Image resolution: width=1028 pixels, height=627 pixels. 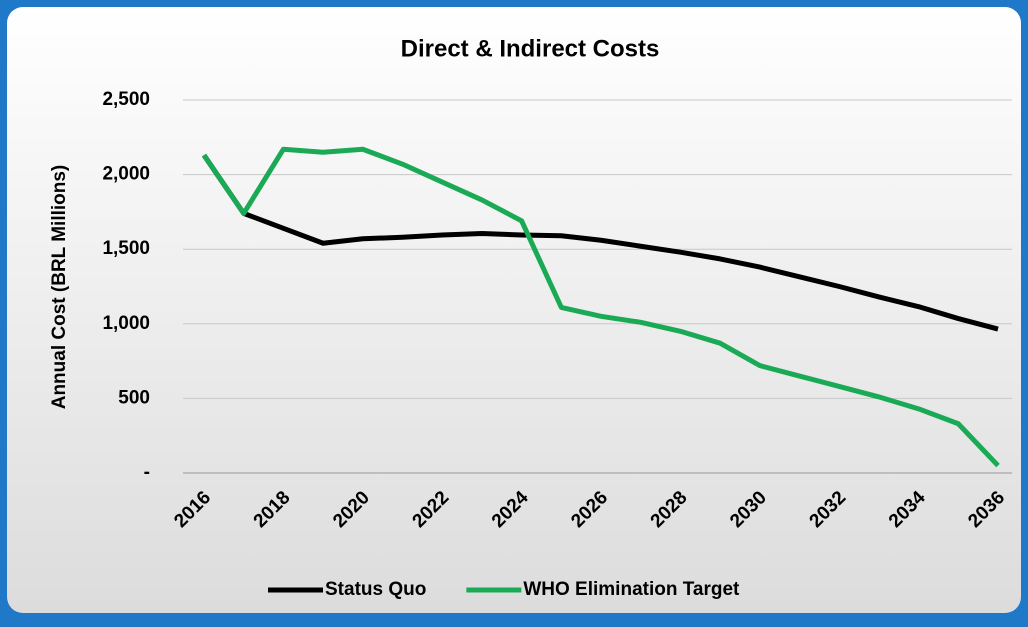 I want to click on y-tick-label: 2,000, so click(x=126, y=174).